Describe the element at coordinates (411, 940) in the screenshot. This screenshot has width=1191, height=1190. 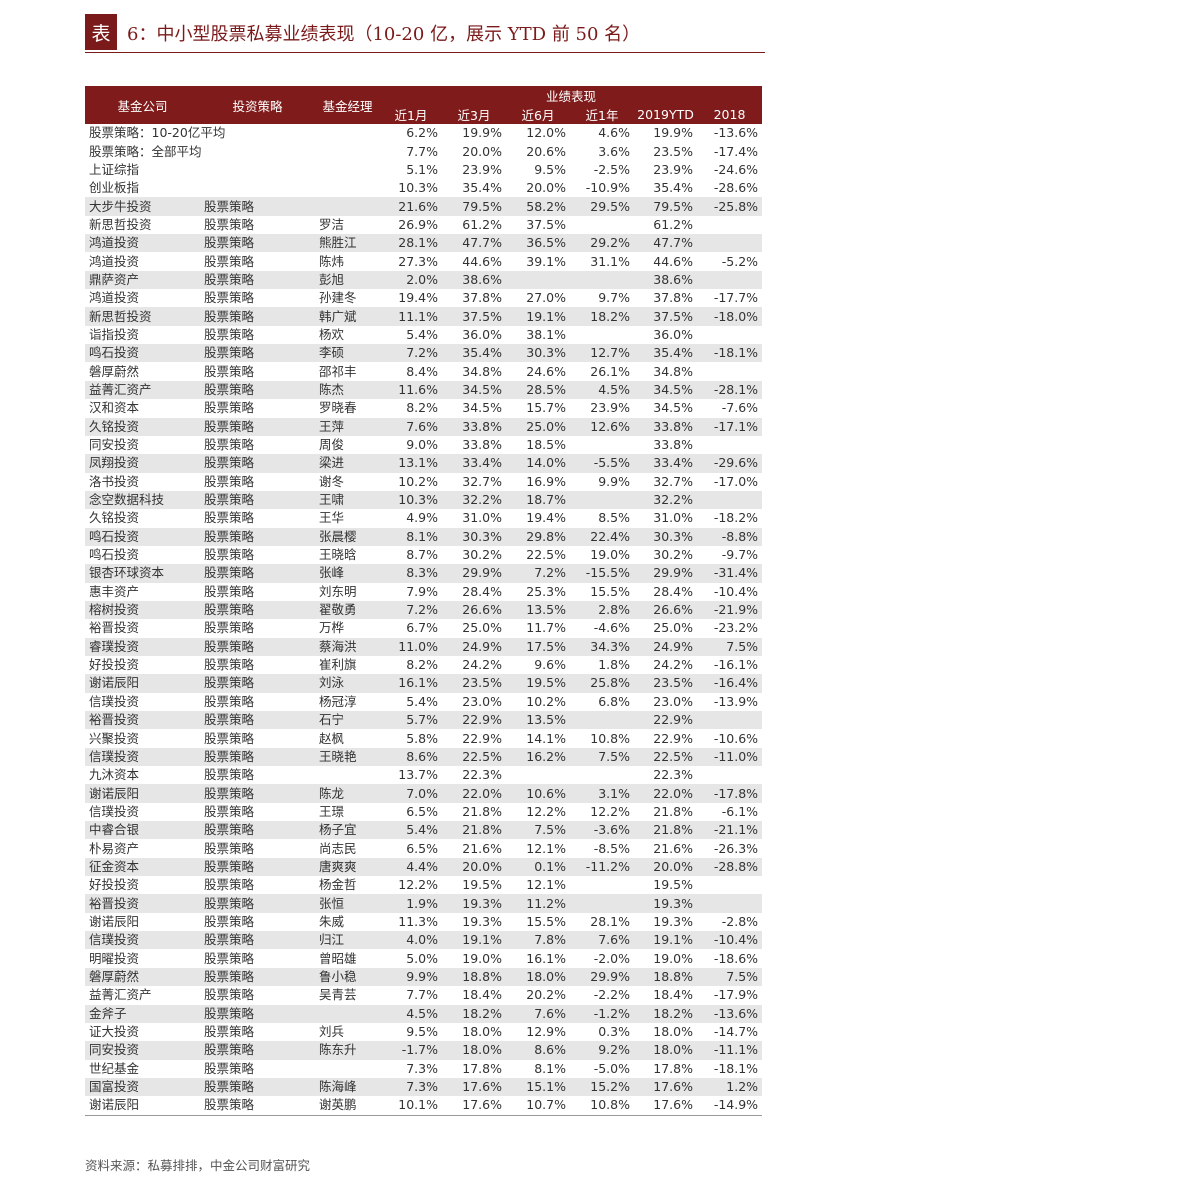
I see `table-cell: 4.0%` at that location.